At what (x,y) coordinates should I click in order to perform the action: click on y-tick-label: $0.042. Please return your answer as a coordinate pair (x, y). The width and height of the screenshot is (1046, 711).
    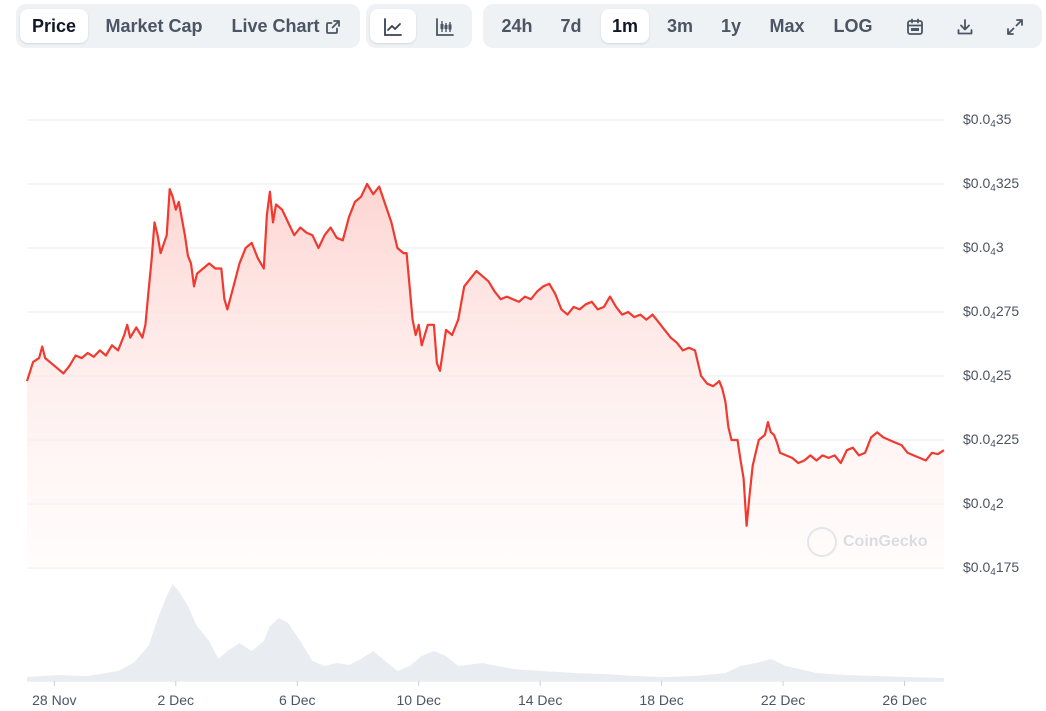
    Looking at the image, I should click on (983, 504).